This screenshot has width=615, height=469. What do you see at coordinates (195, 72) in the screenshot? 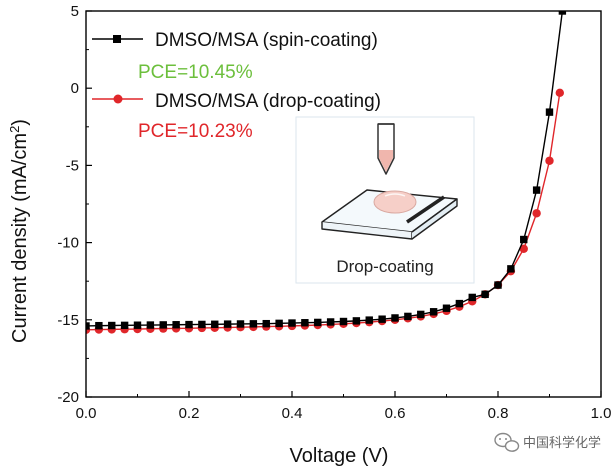
I see `pce-label-spin: PCE=10.45%` at bounding box center [195, 72].